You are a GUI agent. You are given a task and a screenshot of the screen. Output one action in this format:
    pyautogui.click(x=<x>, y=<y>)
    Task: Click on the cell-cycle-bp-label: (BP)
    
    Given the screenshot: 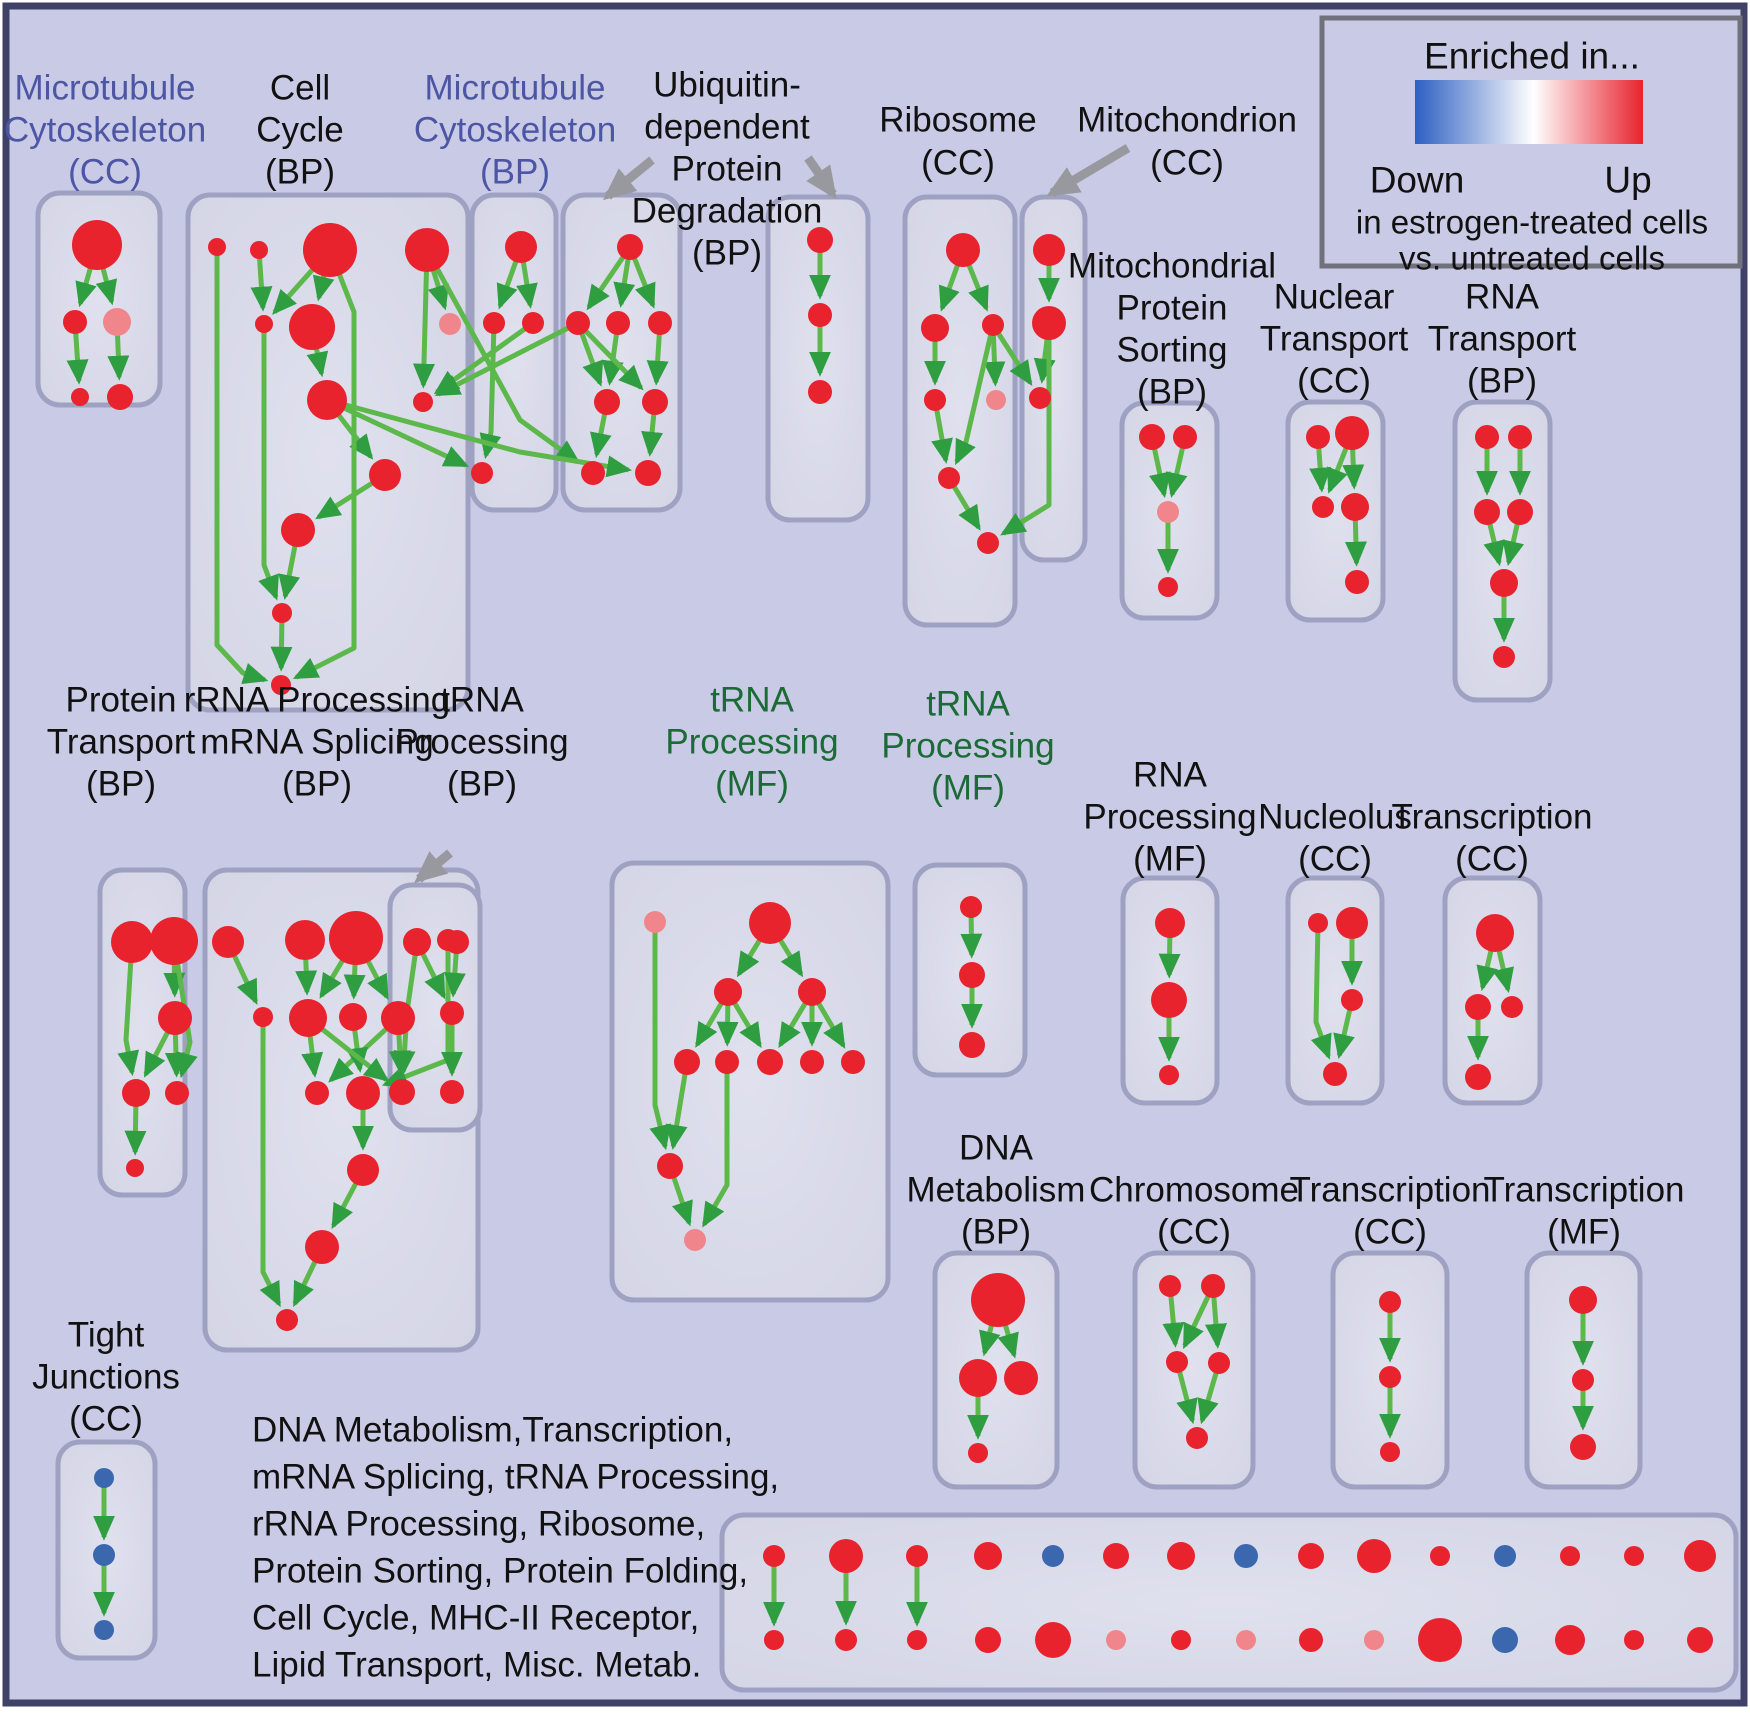 What is the action you would take?
    pyautogui.click(x=300, y=172)
    